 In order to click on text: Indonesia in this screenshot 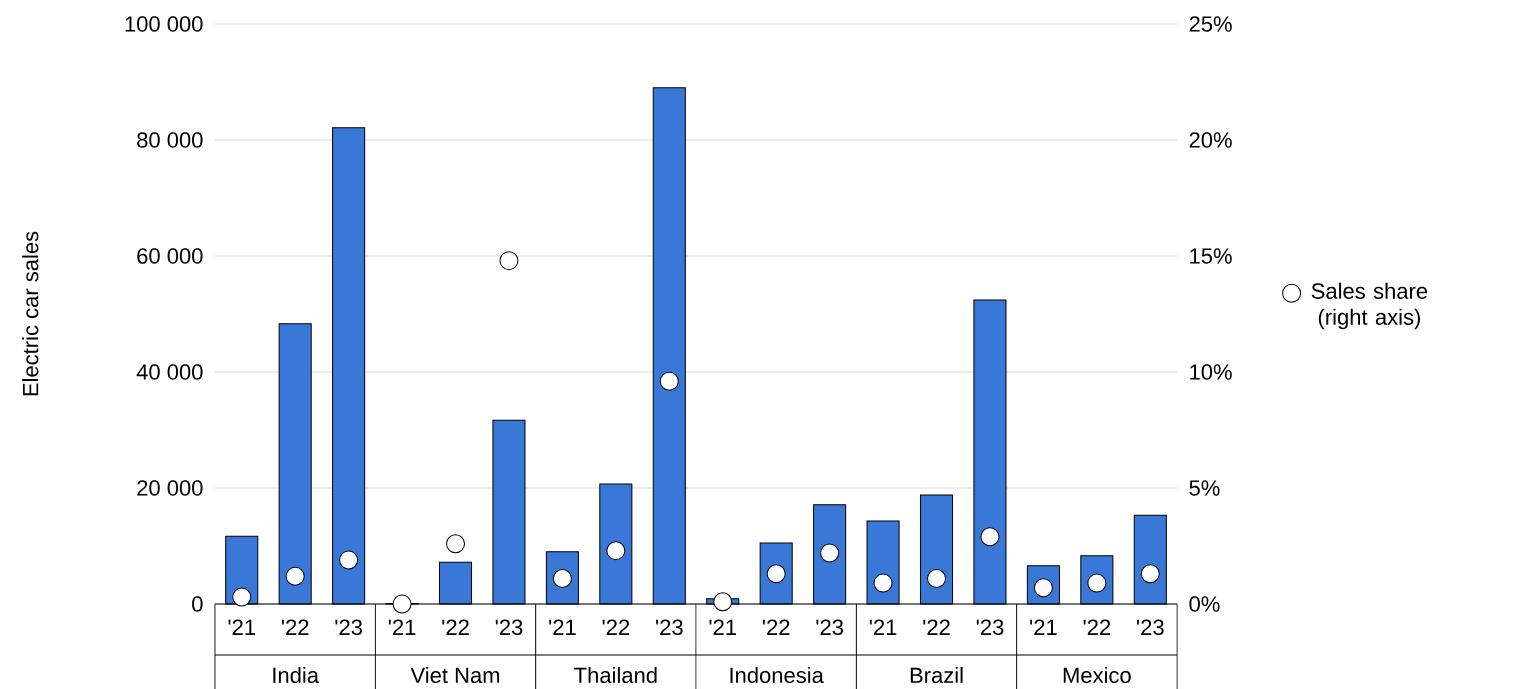, I will do `click(777, 675)`.